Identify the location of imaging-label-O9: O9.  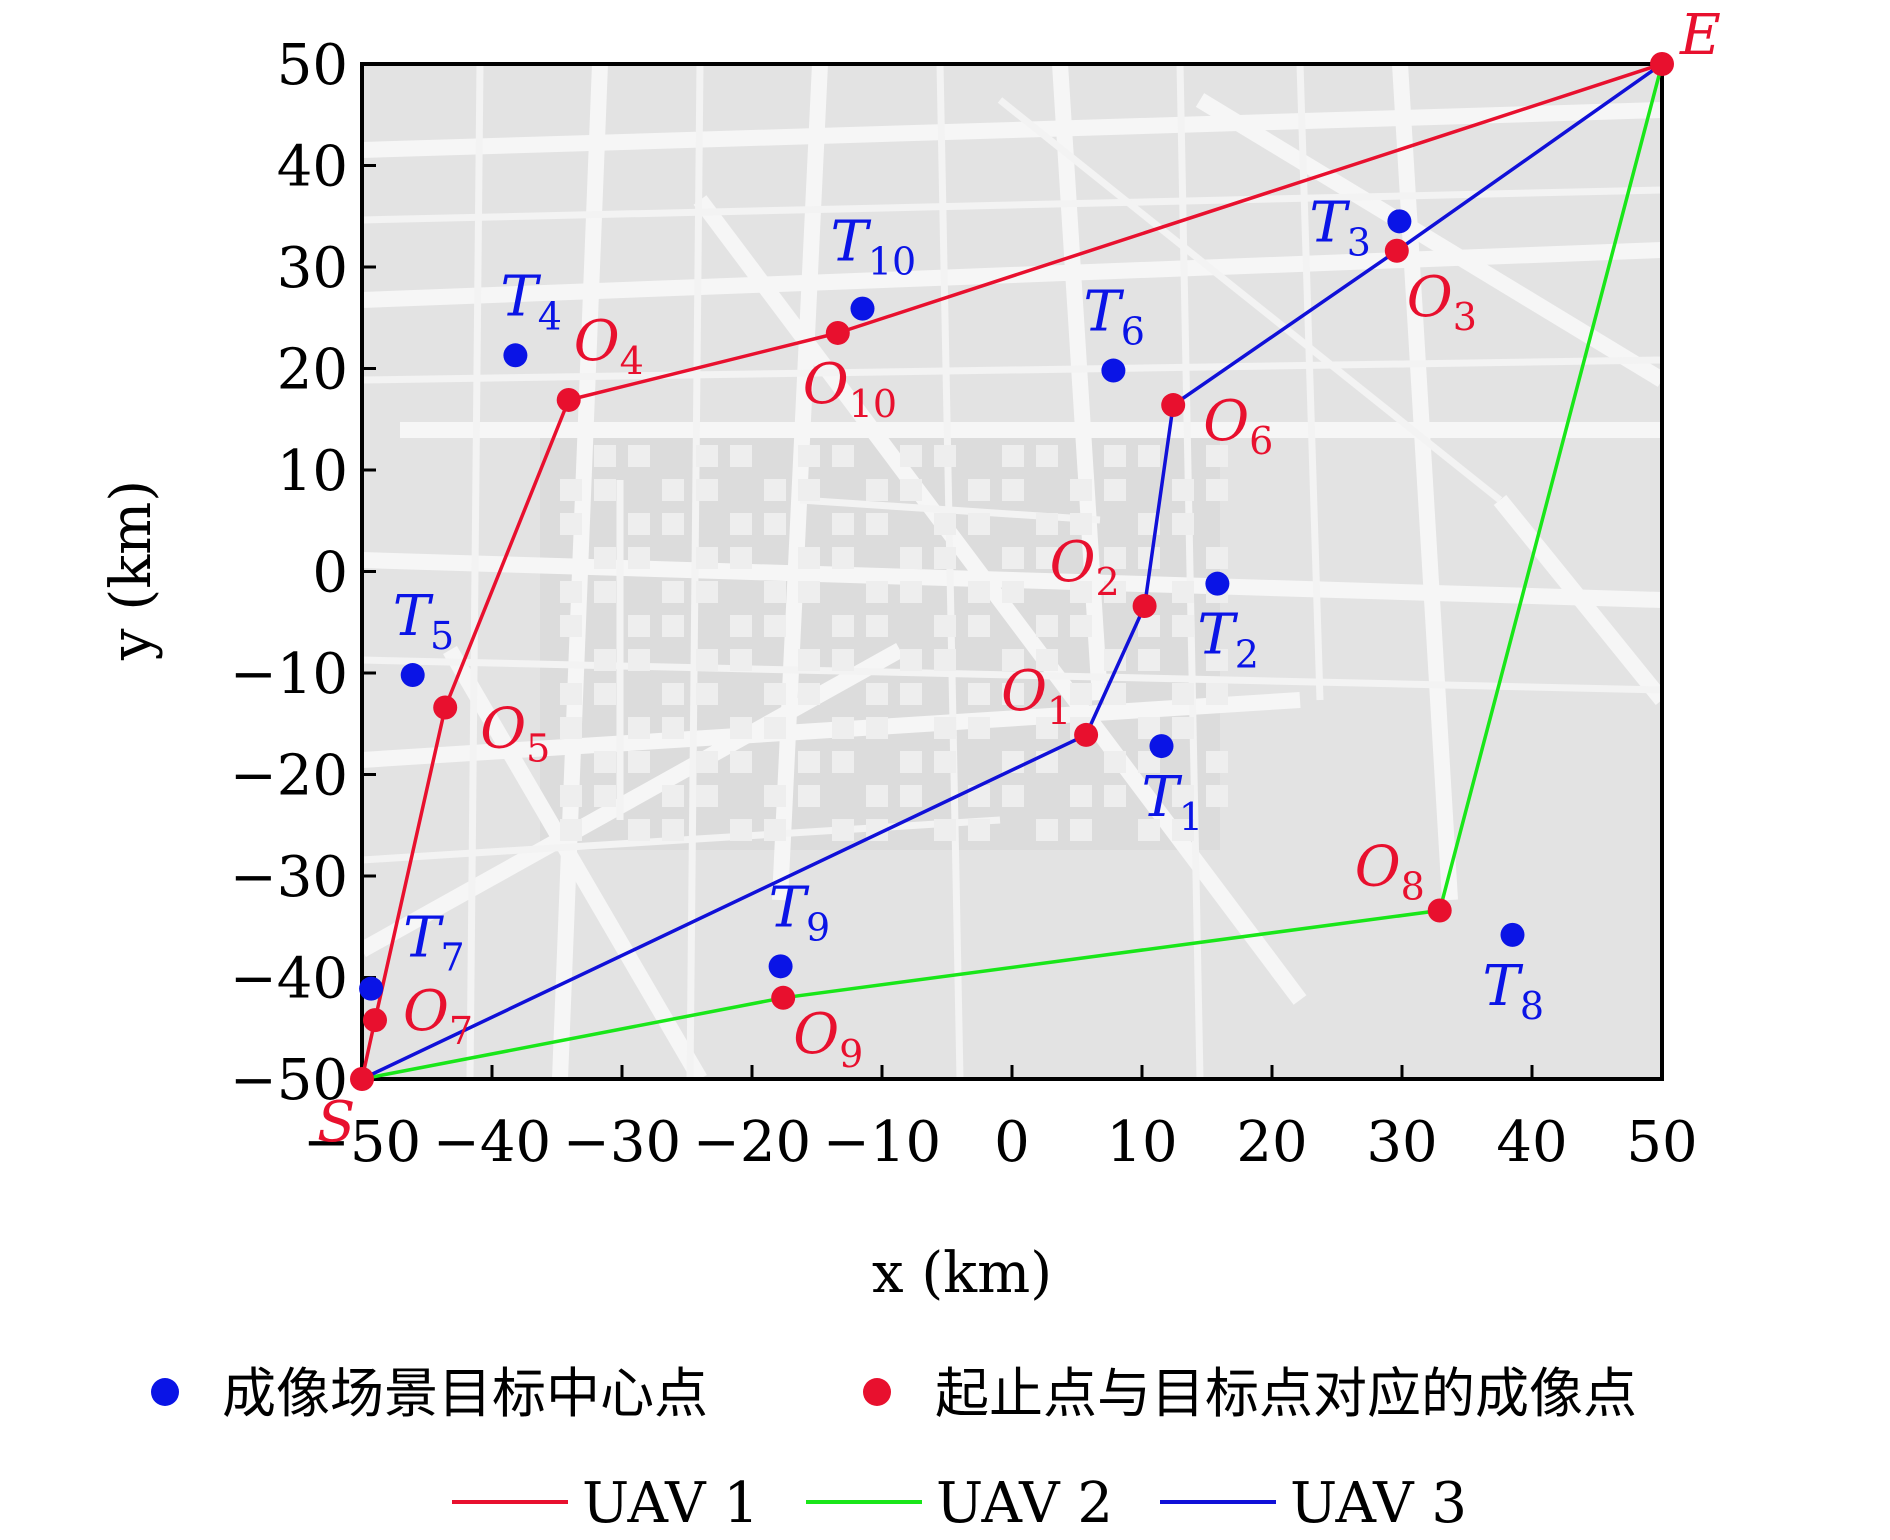
(828, 1039).